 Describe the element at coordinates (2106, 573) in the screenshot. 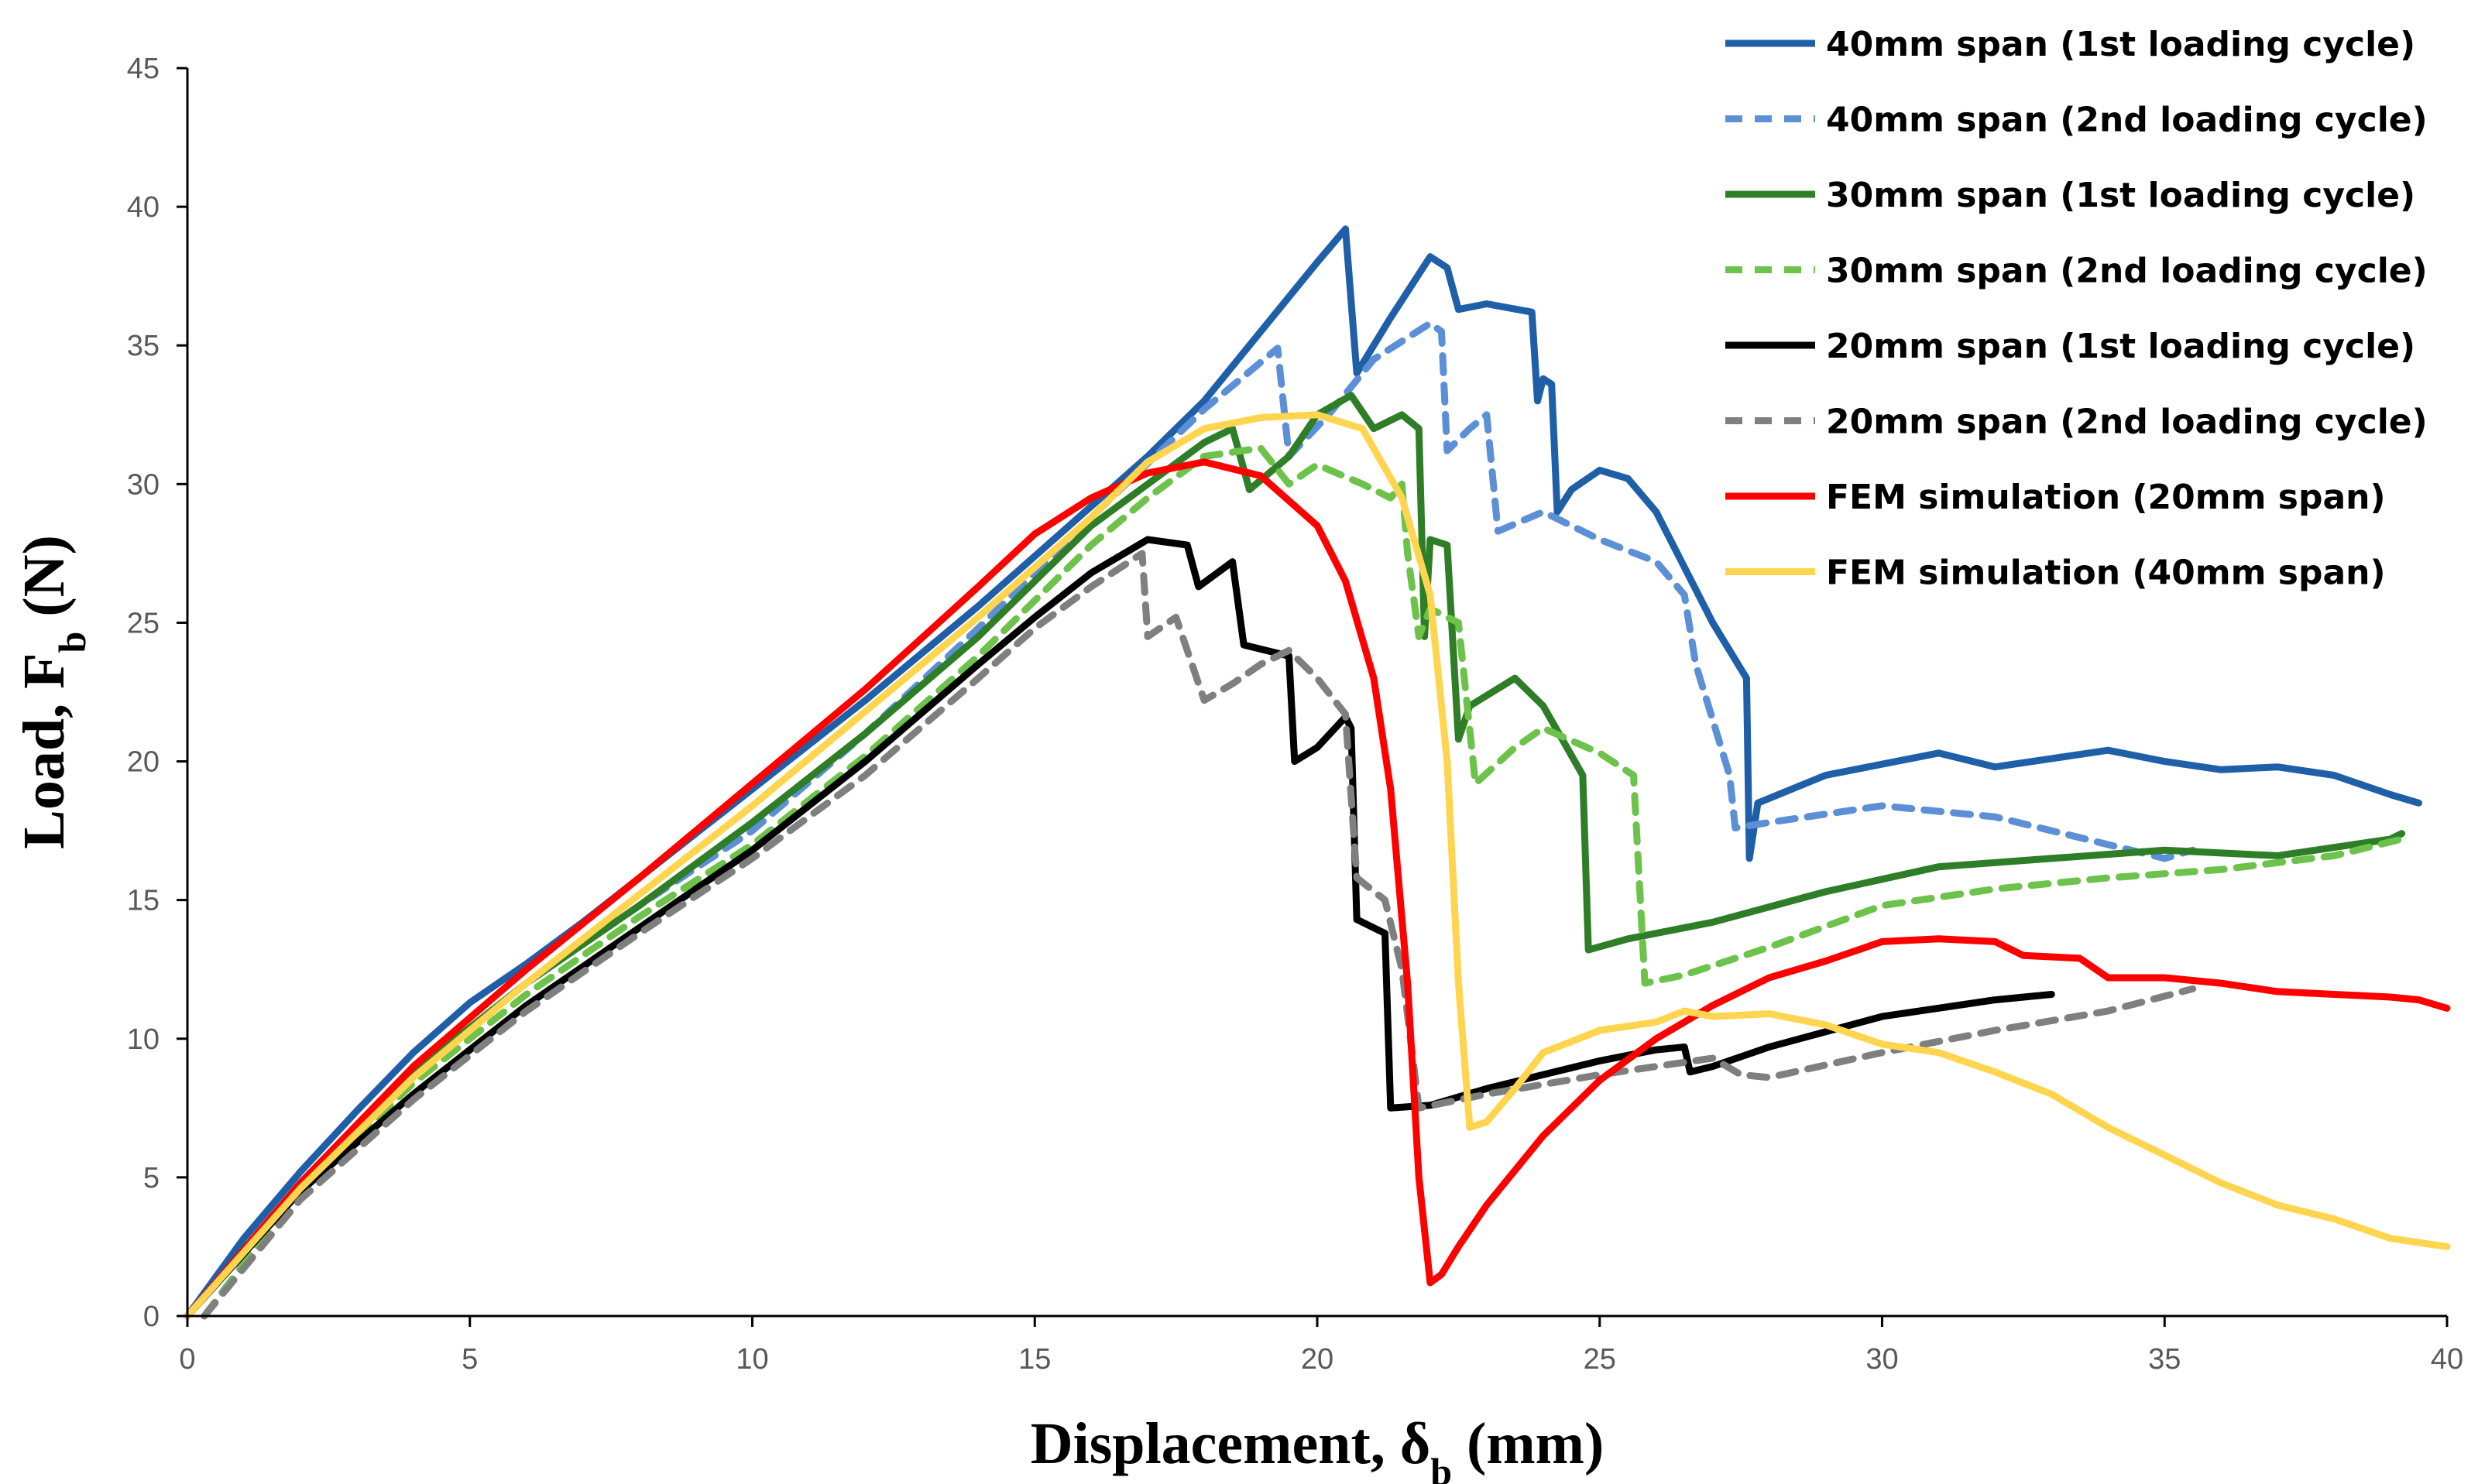

I see `legend-label-8: FEM simulation (40mm span)` at that location.